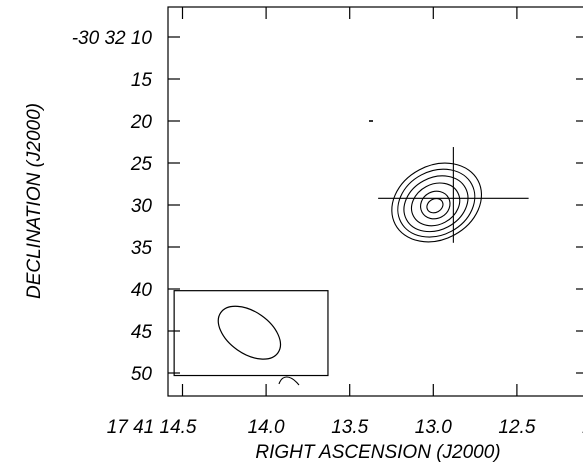 This screenshot has height=468, width=583. I want to click on y-tick-label-5: 35, so click(142, 248).